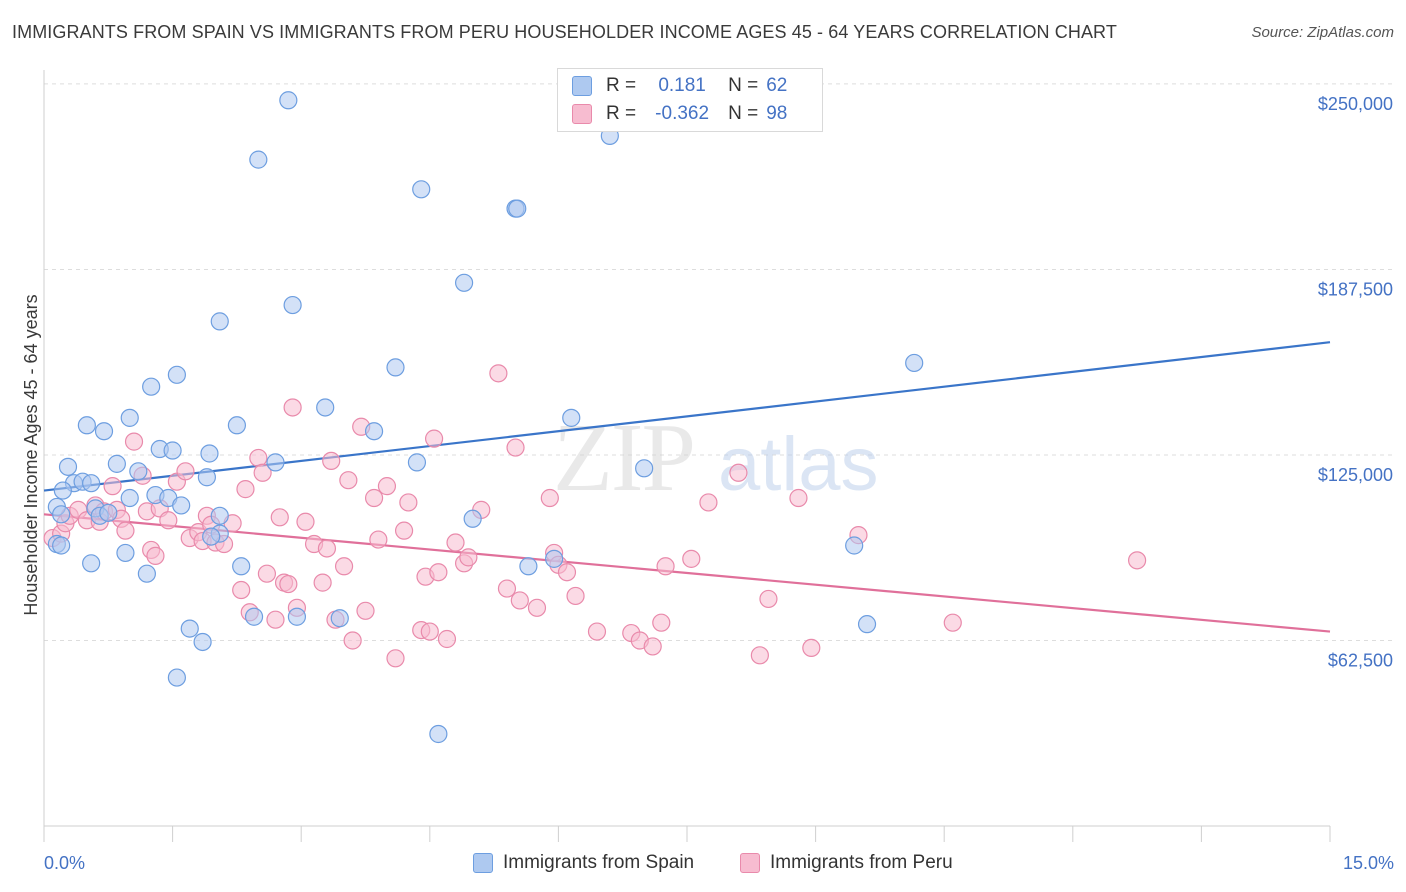 The width and height of the screenshot is (1406, 892). I want to click on legend-r-label-peru: R =, so click(621, 113).